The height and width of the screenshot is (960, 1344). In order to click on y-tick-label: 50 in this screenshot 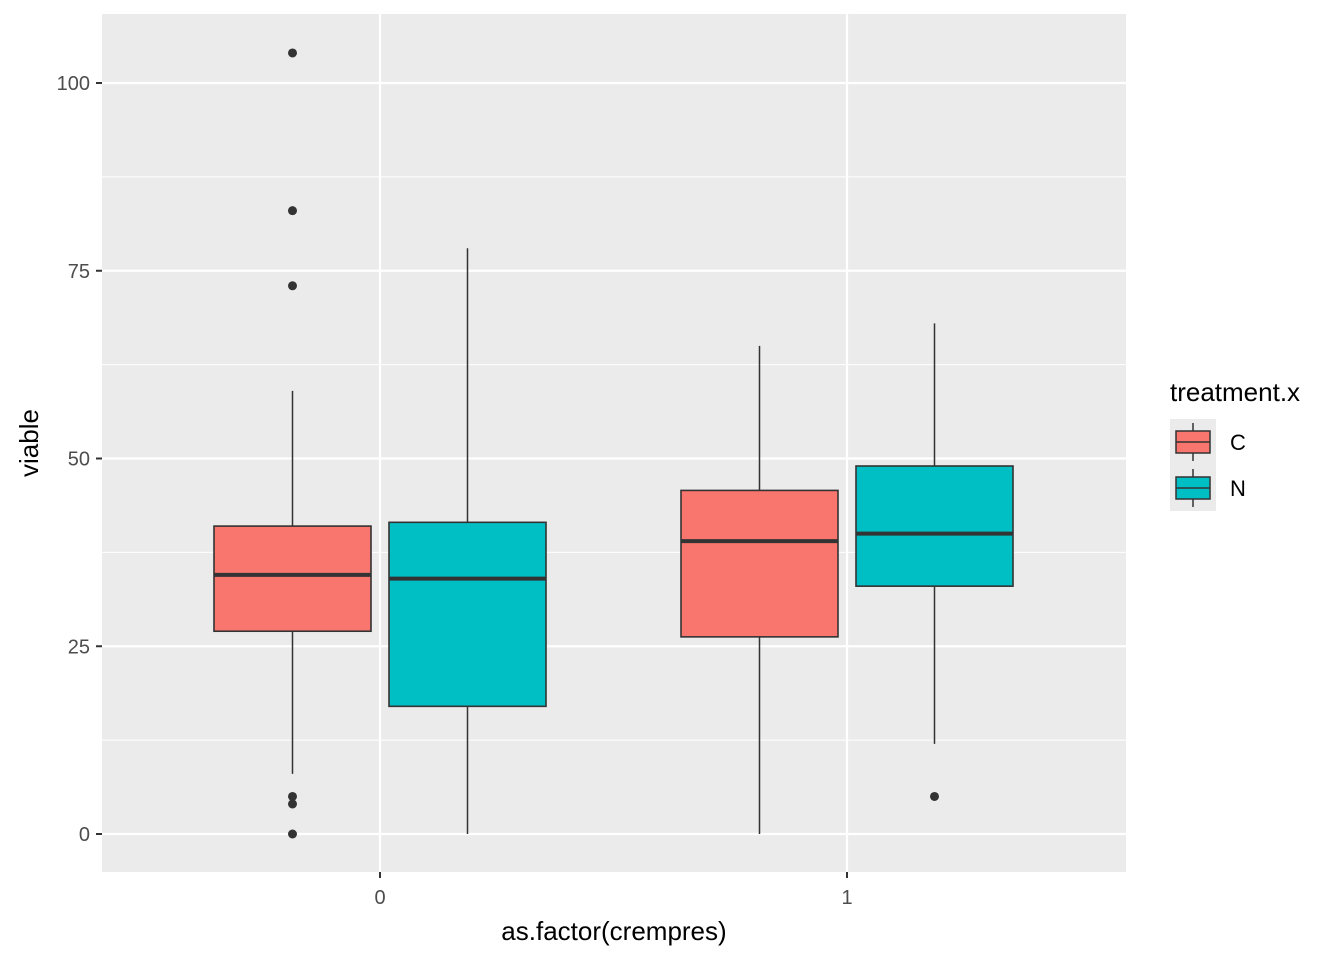, I will do `click(79, 460)`.